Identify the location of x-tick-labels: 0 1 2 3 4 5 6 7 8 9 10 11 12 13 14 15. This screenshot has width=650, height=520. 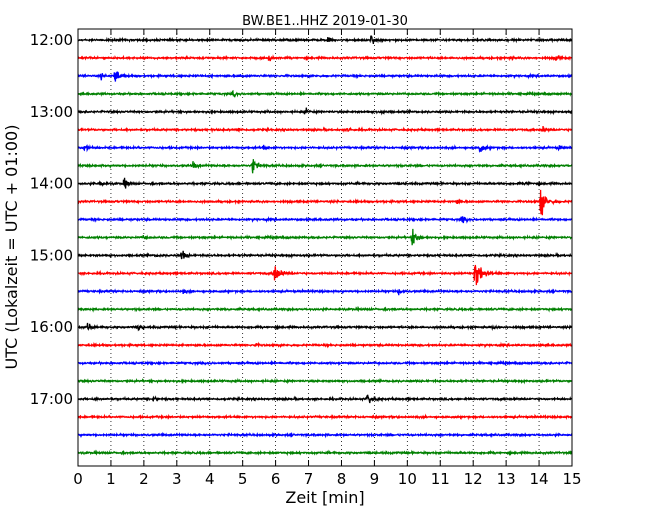
(327, 479).